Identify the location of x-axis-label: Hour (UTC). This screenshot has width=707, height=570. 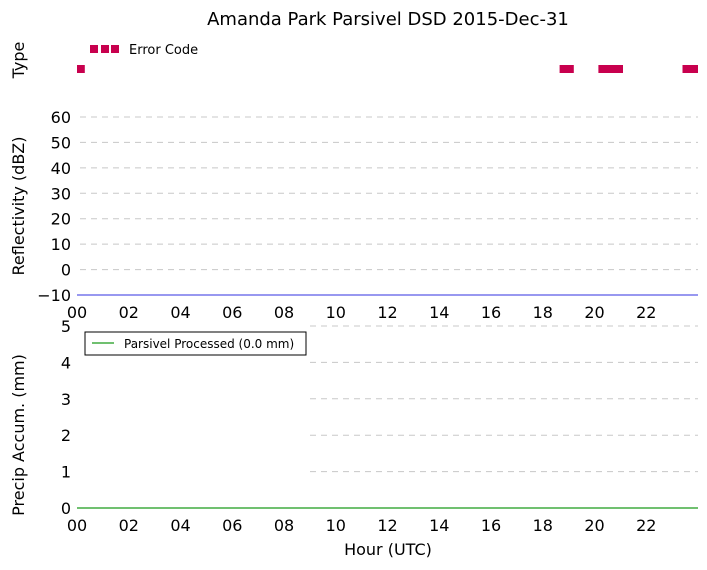
(388, 549).